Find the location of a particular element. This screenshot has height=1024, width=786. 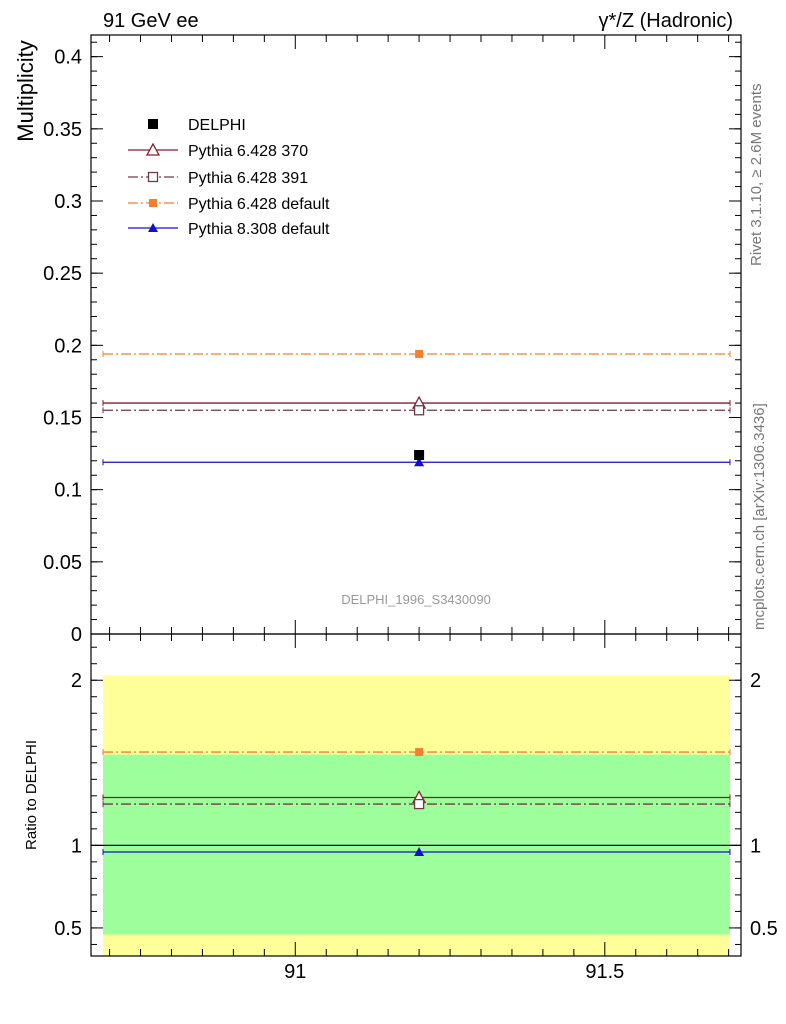

rivet-label: Rivet 3.1.10, ≥ 2.6M events is located at coordinates (756, 175).